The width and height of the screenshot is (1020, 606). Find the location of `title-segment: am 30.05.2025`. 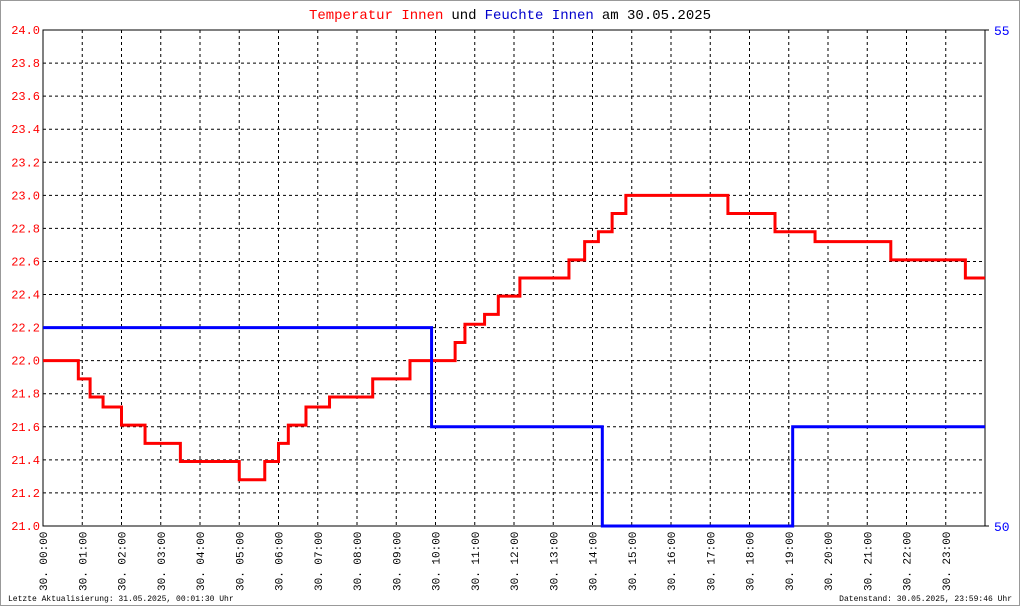

title-segment: am 30.05.2025 is located at coordinates (656, 16).